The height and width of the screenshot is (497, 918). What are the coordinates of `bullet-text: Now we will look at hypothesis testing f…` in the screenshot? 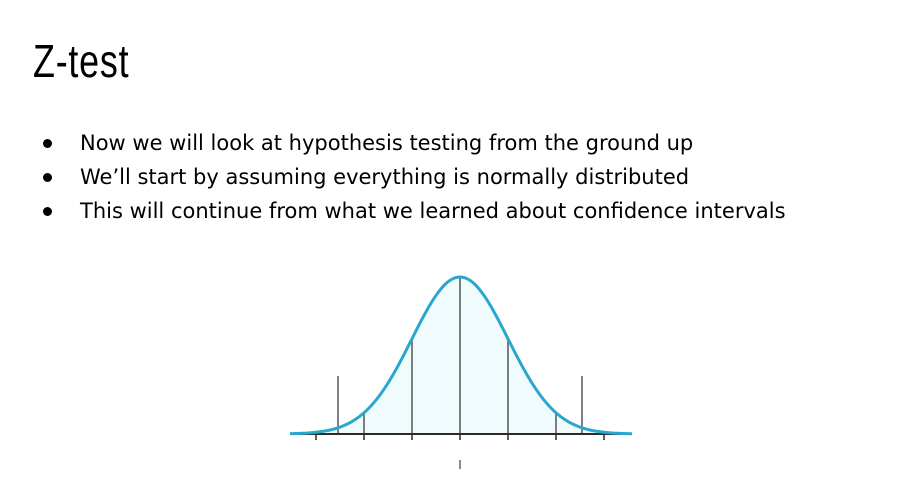 It's located at (387, 143).